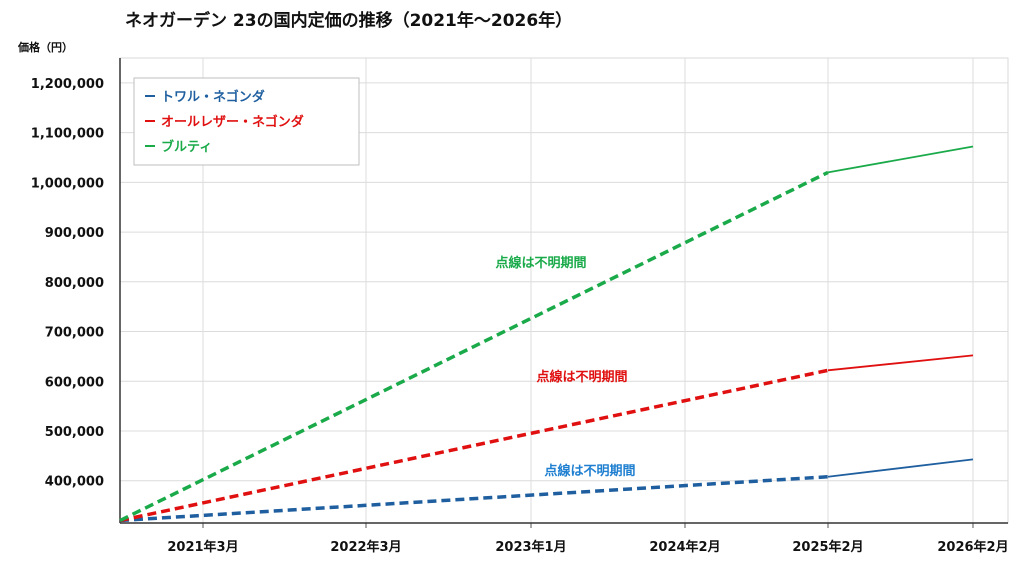  I want to click on y-tick-label: 600,000, so click(74, 382).